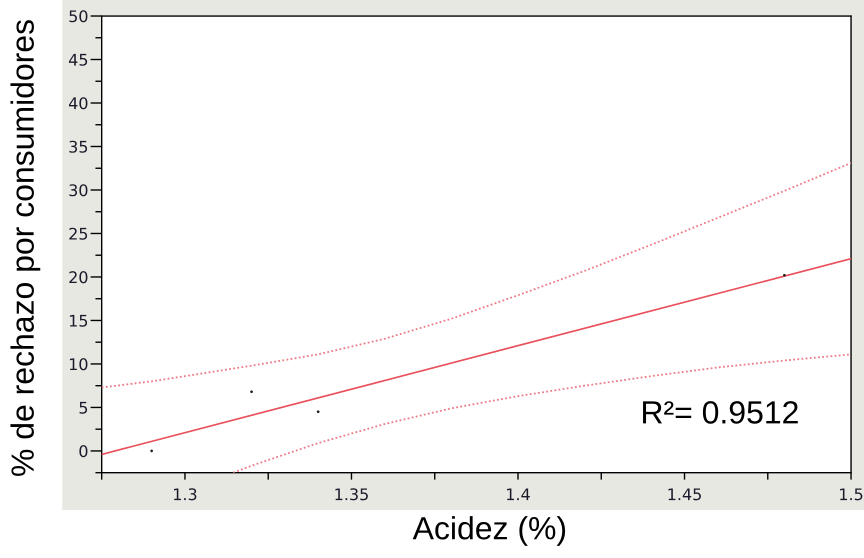  What do you see at coordinates (78, 16) in the screenshot?
I see `y-tick-label: 50` at bounding box center [78, 16].